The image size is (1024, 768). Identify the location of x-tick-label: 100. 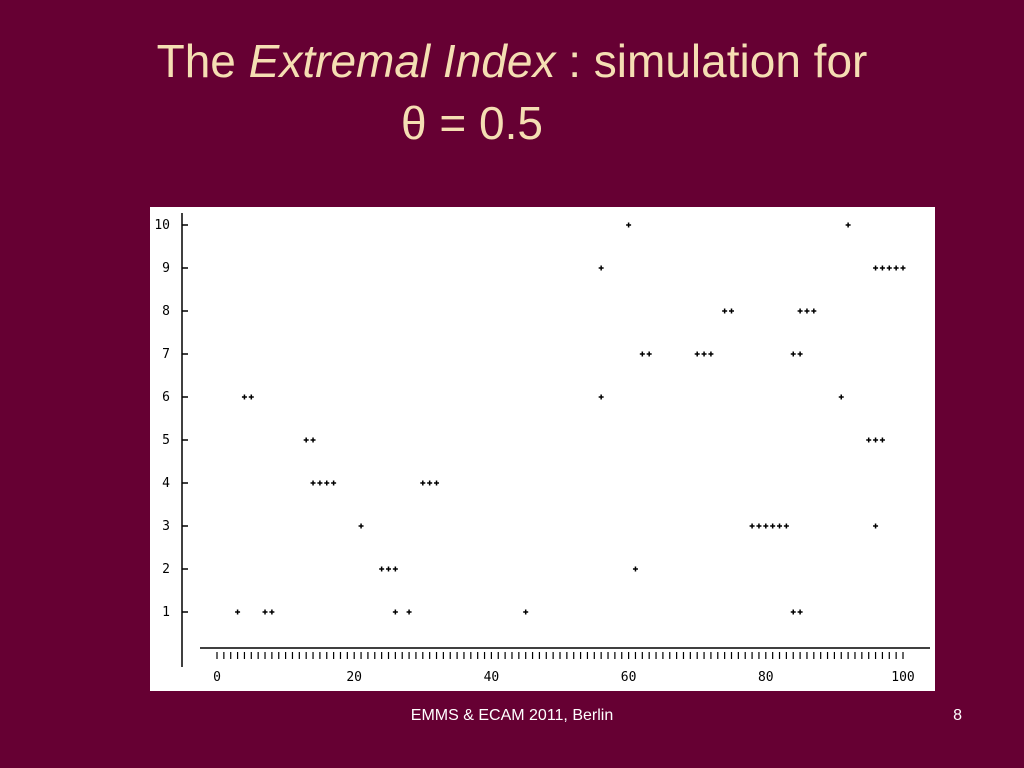
(902, 677).